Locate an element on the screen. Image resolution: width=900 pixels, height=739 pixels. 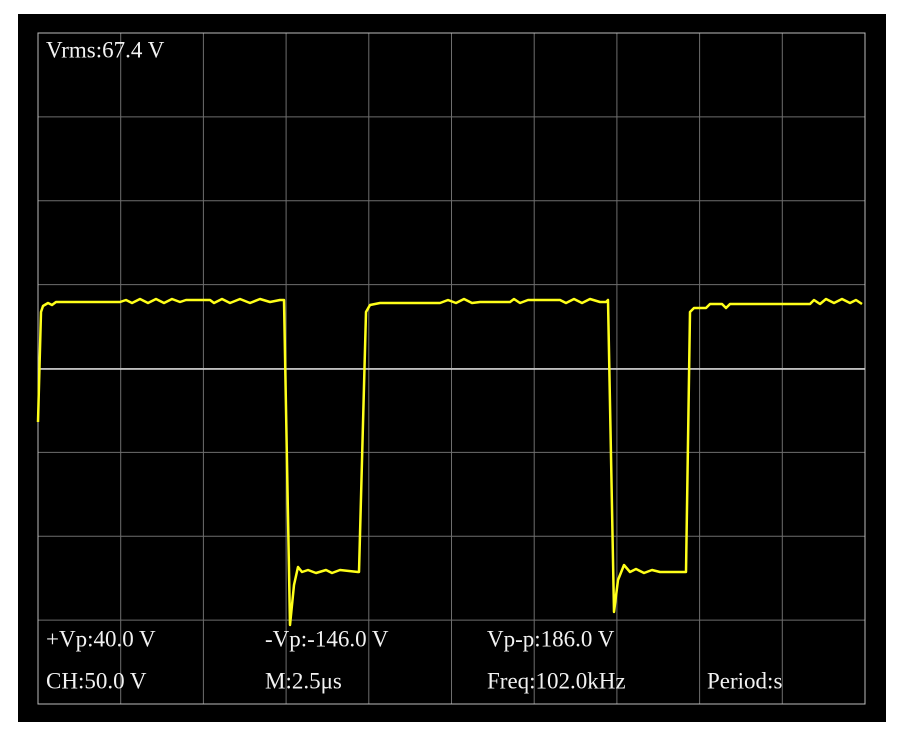
period-readout: Period:s is located at coordinates (744, 680).